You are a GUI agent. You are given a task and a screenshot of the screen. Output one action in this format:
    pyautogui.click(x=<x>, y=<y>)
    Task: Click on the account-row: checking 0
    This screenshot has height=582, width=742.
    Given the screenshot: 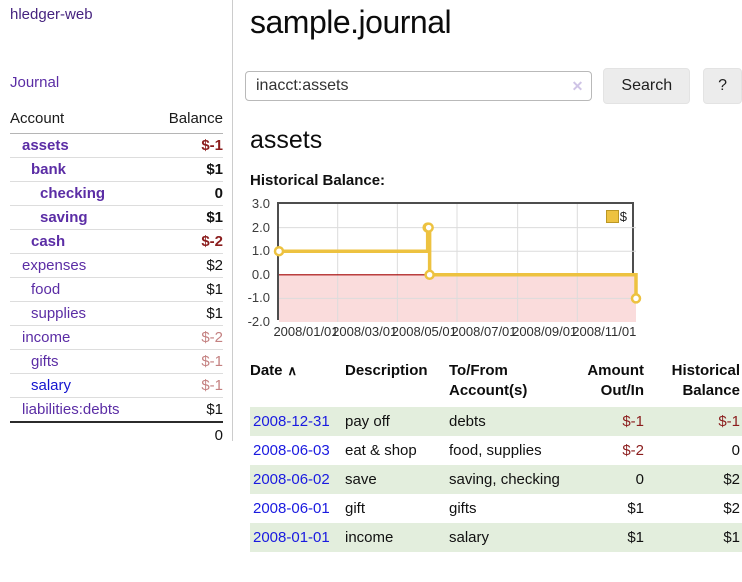 What is the action you would take?
    pyautogui.click(x=116, y=193)
    